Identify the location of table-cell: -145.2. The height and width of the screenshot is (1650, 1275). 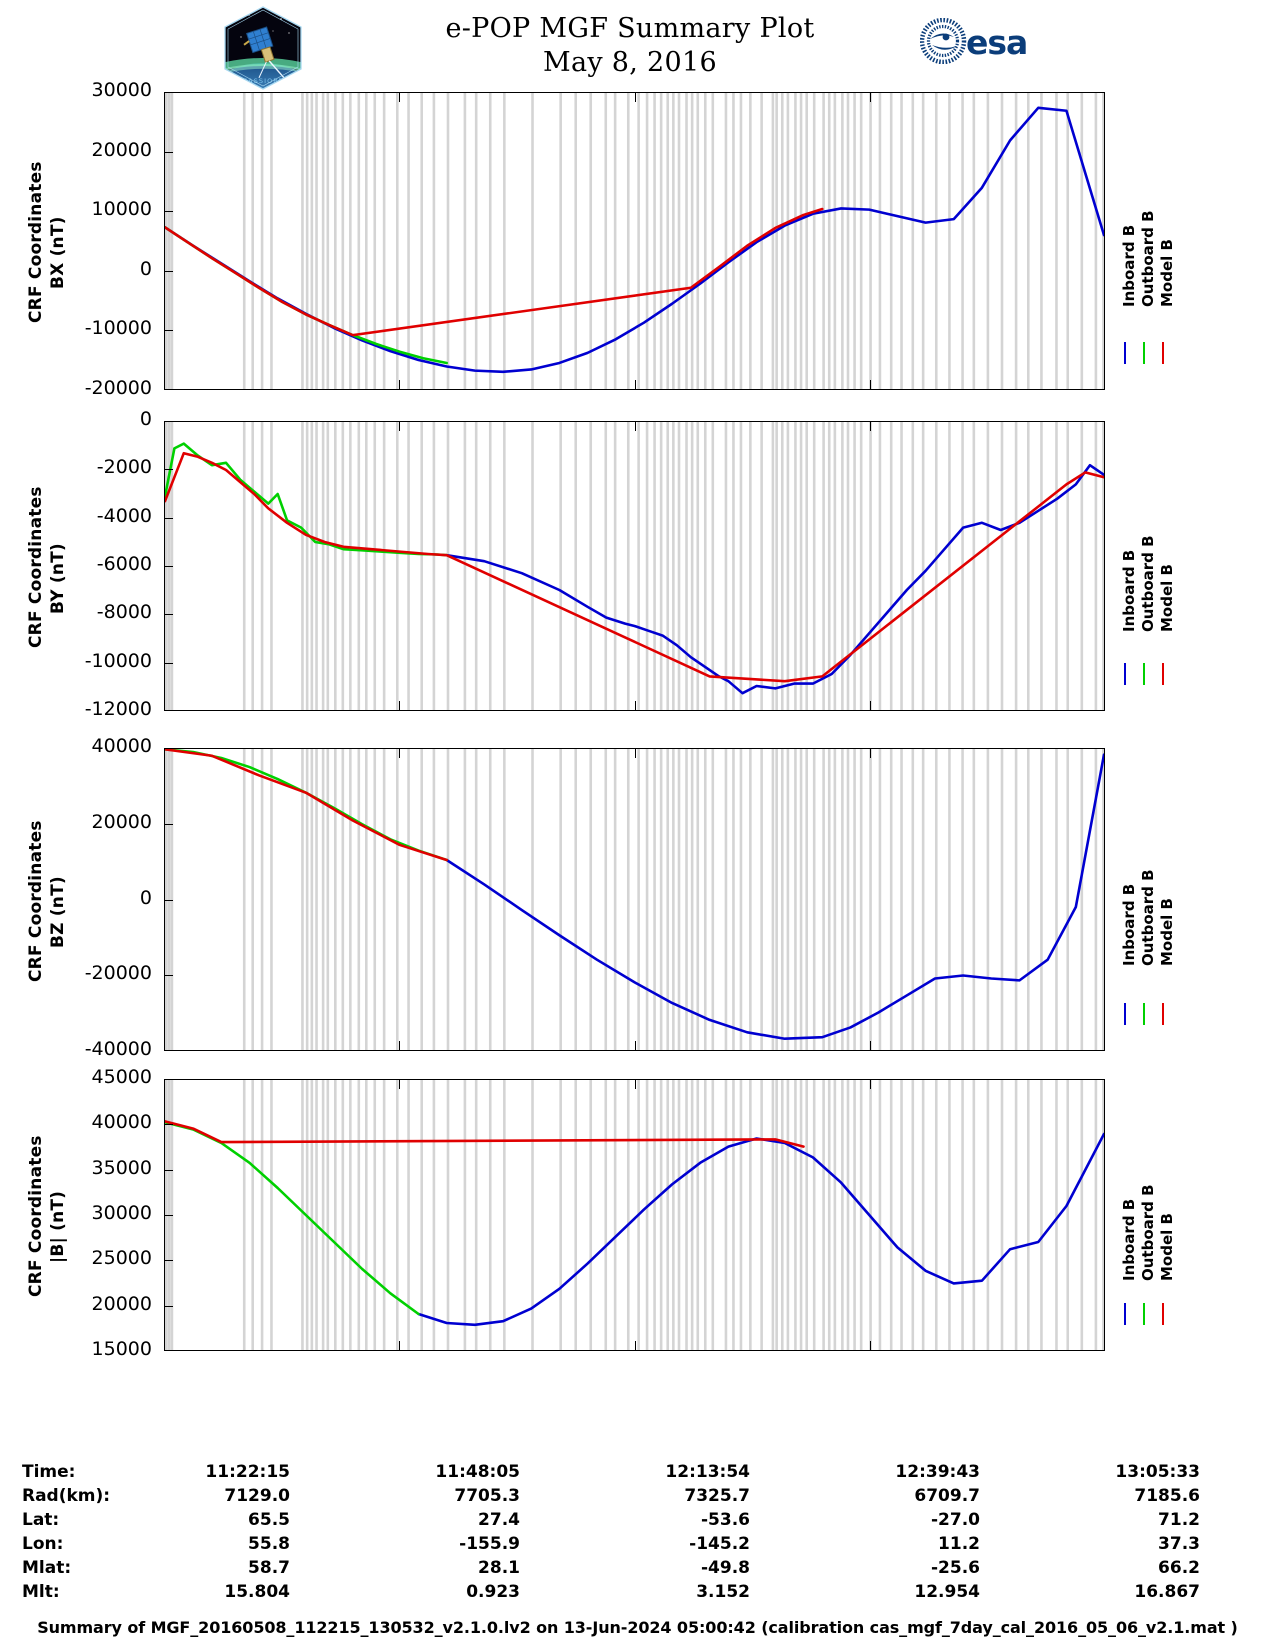
(719, 1544).